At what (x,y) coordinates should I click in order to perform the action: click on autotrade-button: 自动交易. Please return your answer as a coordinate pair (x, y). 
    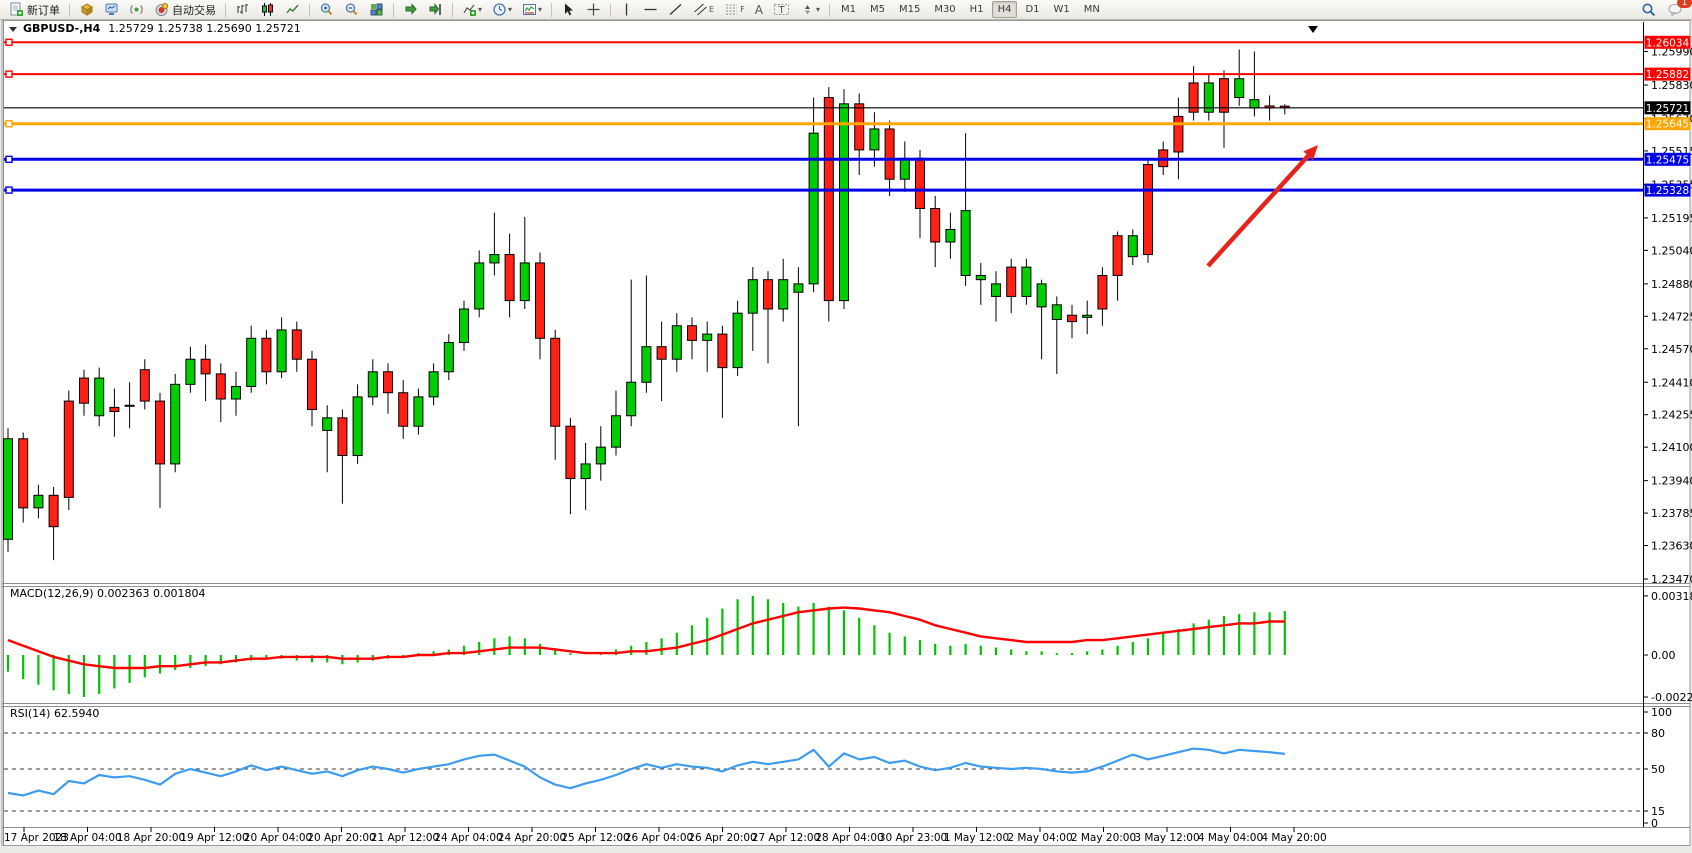
    Looking at the image, I should click on (185, 9).